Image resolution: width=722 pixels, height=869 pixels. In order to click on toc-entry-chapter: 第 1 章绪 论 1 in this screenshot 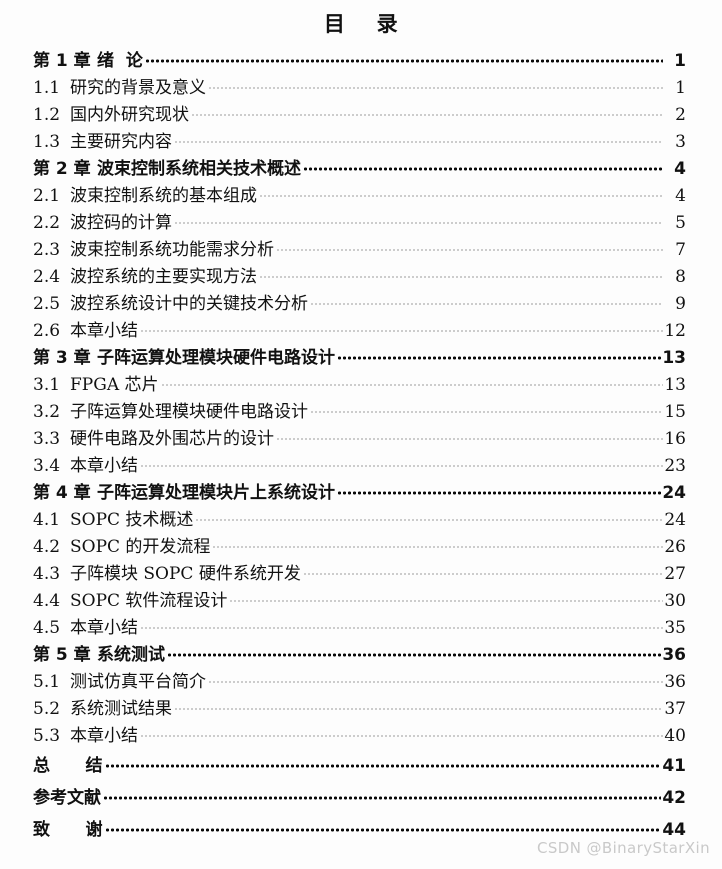, I will do `click(359, 61)`.